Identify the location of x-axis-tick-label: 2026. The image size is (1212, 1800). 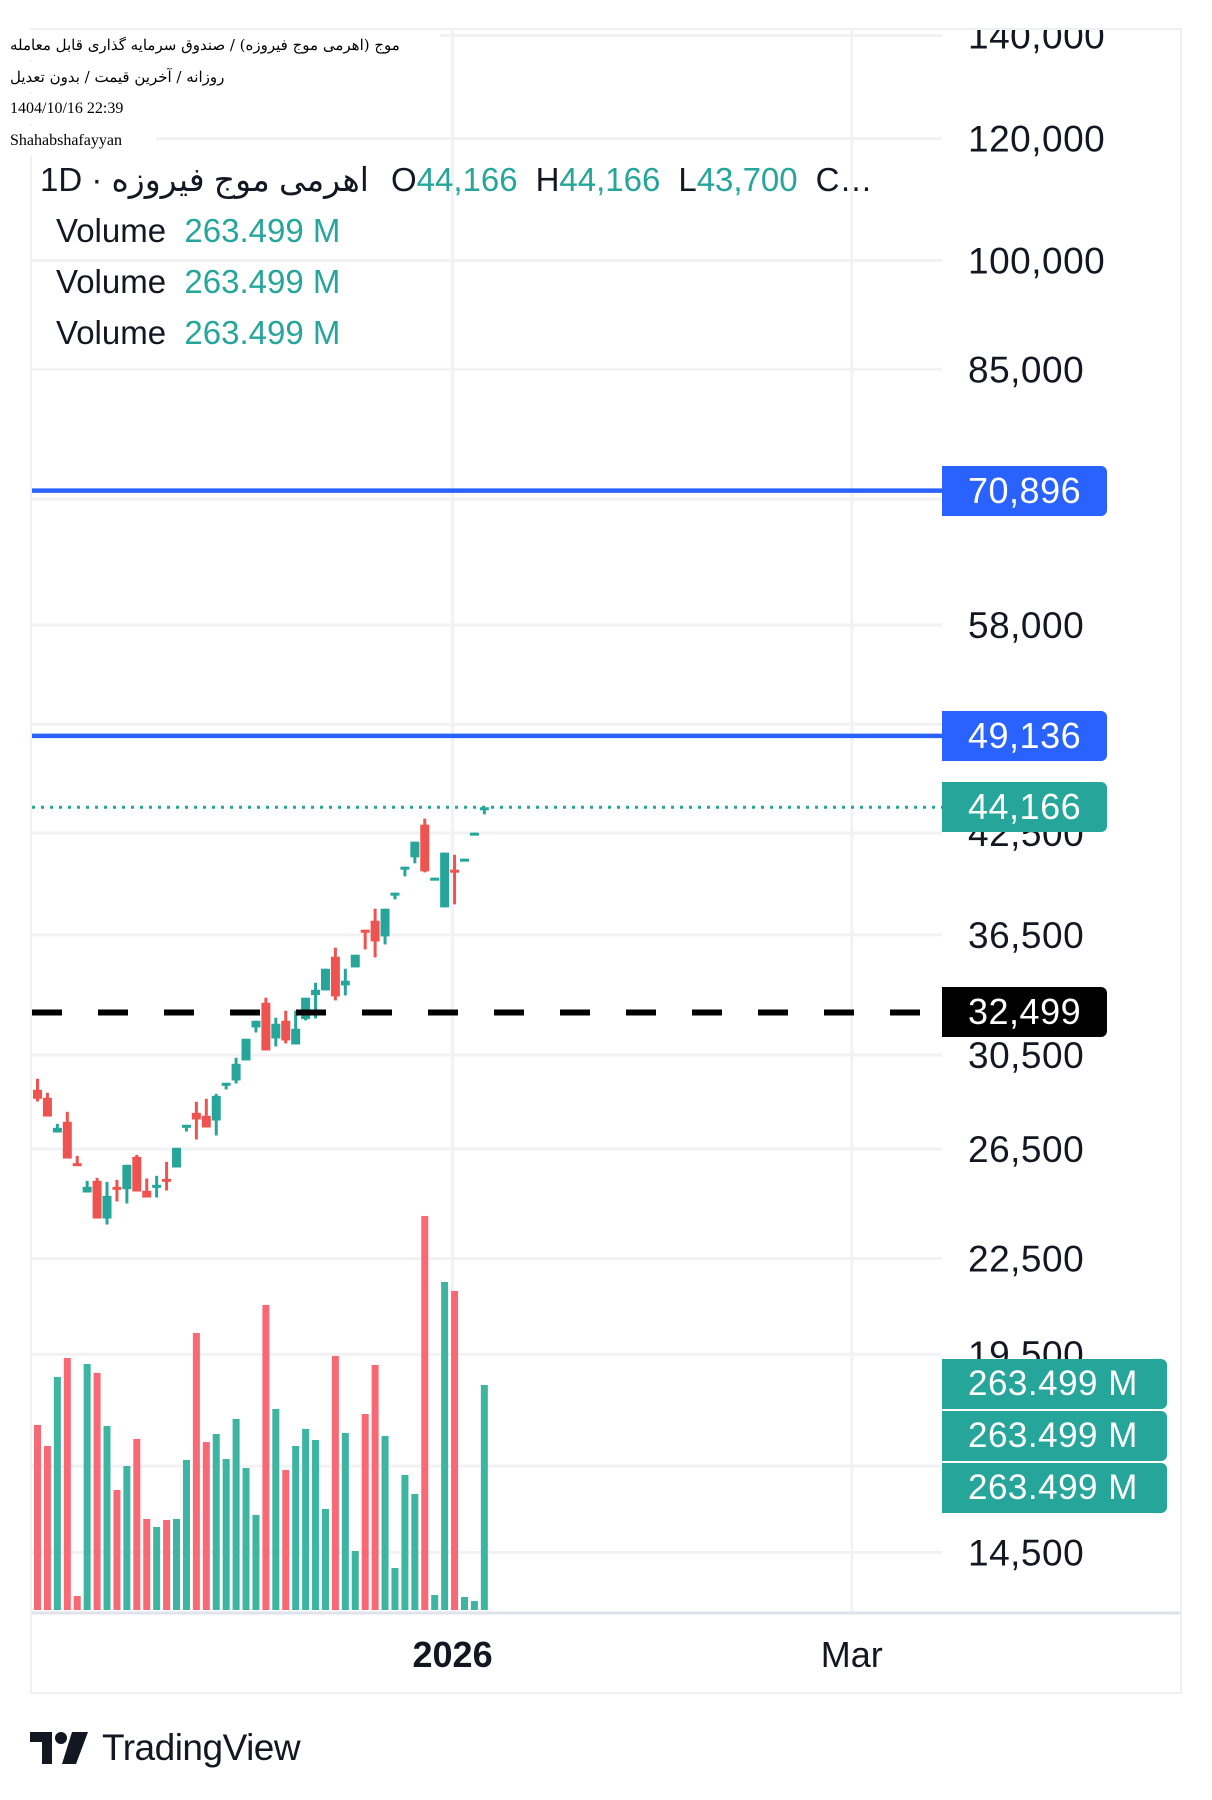
(453, 1654).